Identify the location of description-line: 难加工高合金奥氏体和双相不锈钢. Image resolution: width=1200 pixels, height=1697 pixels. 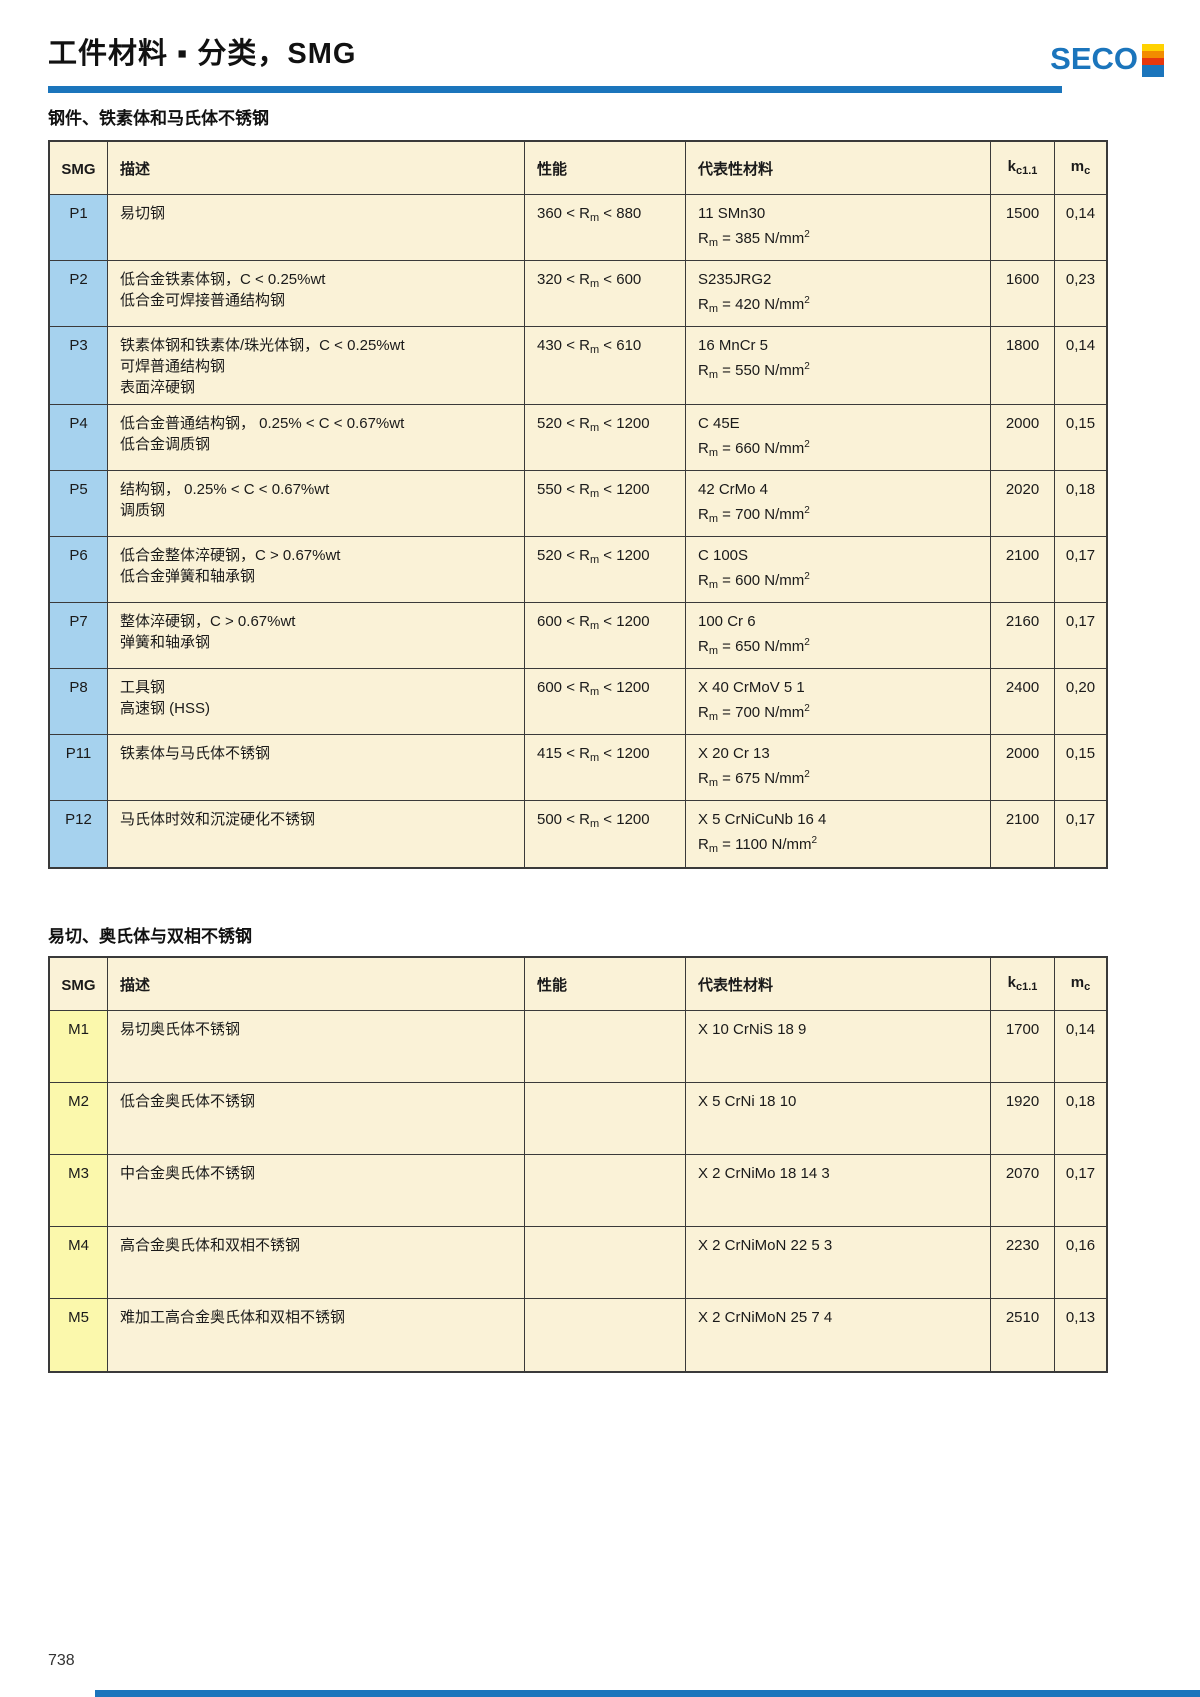
(233, 1317).